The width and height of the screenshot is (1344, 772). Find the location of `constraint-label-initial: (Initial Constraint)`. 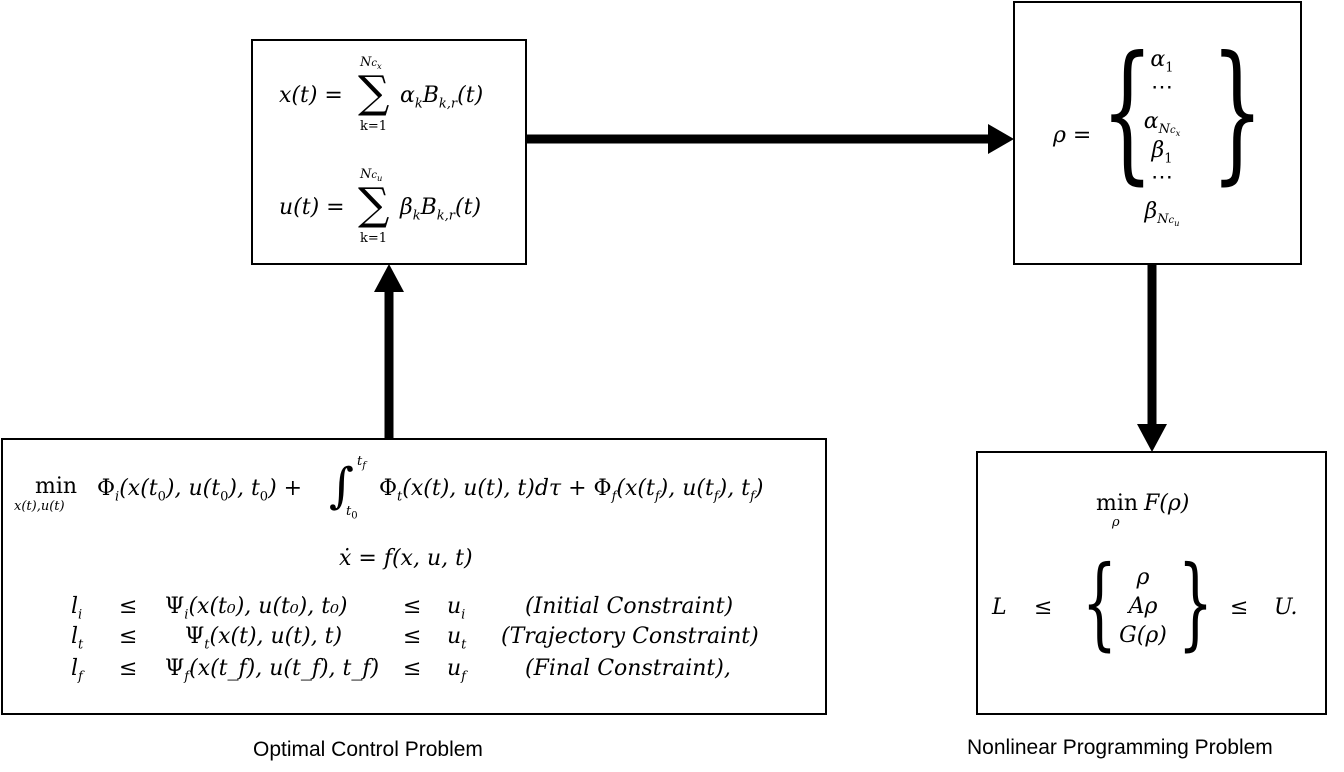

constraint-label-initial: (Initial Constraint) is located at coordinates (629, 606).